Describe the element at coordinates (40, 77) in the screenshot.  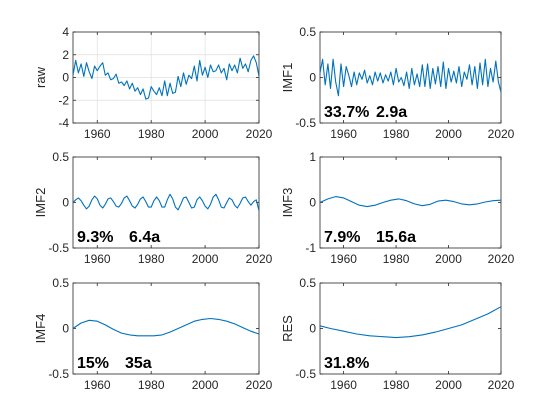
I see `y-axis-label: raw` at that location.